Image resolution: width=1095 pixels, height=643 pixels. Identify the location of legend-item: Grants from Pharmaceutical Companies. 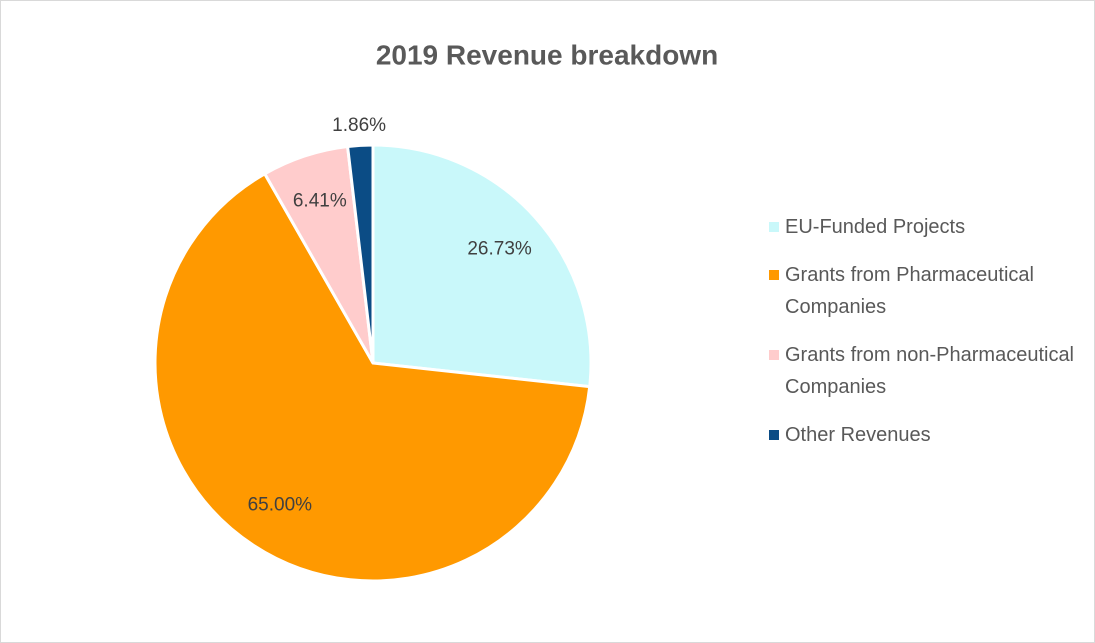
(929, 291).